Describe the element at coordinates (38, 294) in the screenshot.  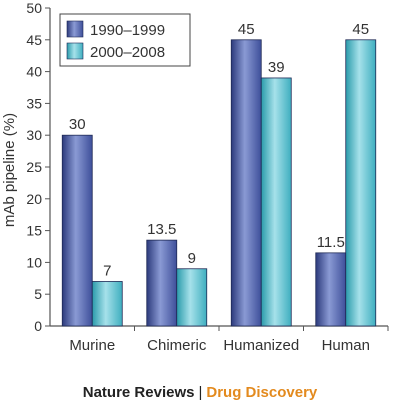
I see `y-tick-label: 5` at that location.